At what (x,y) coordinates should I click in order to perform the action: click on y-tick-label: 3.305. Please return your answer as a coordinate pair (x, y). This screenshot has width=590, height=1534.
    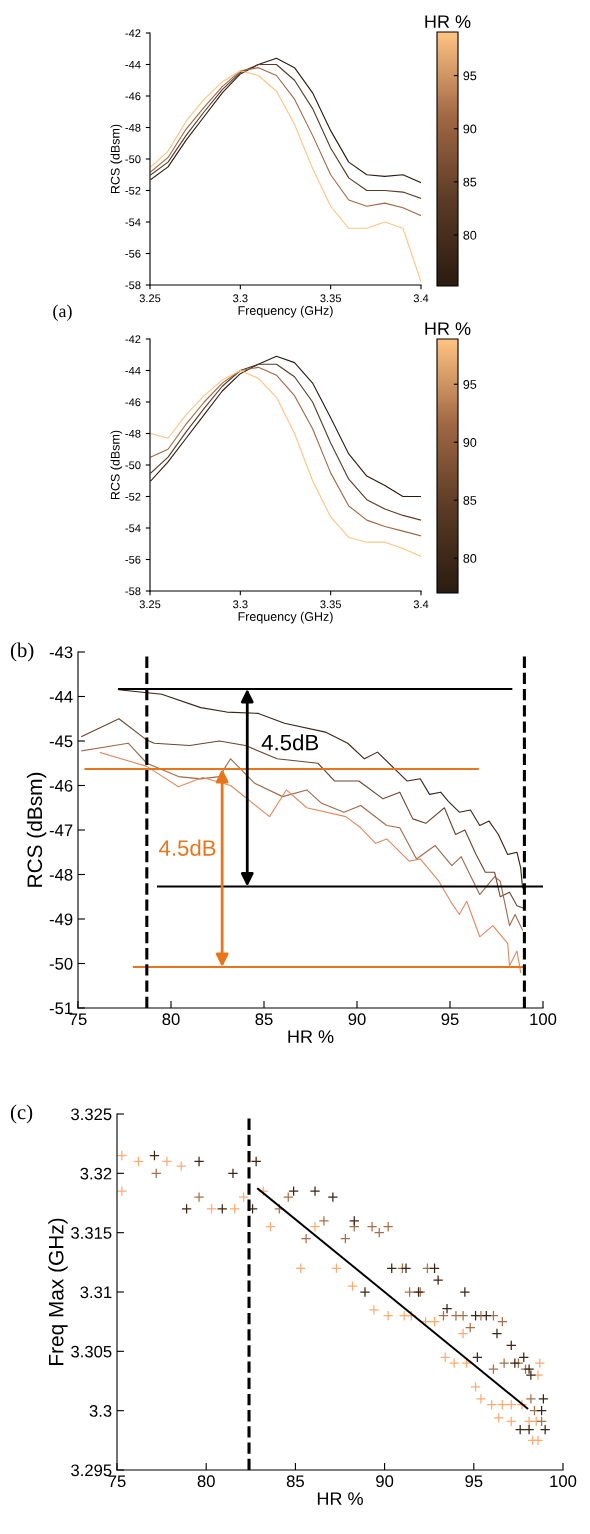
    Looking at the image, I should click on (91, 1351).